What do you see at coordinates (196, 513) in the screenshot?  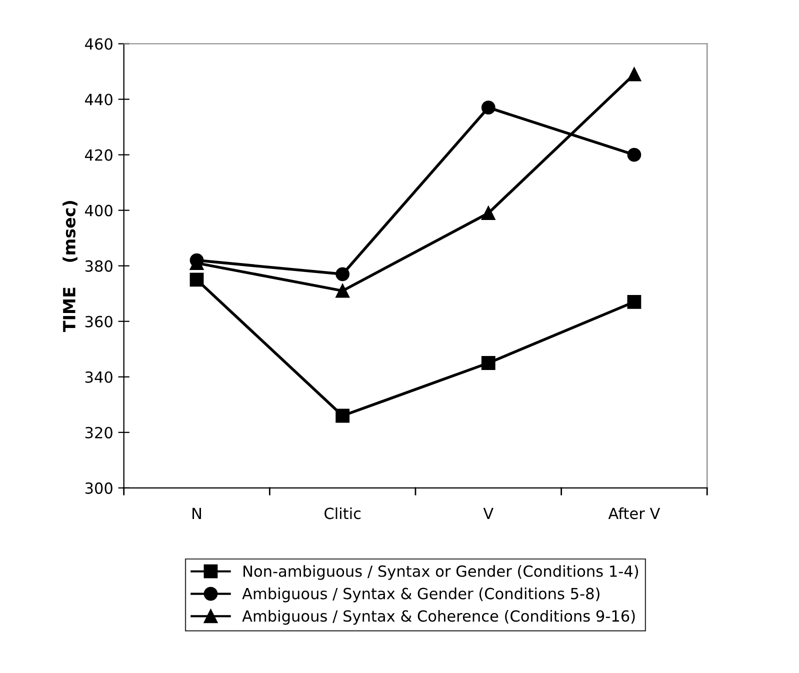 I see `x-tick-label: N` at bounding box center [196, 513].